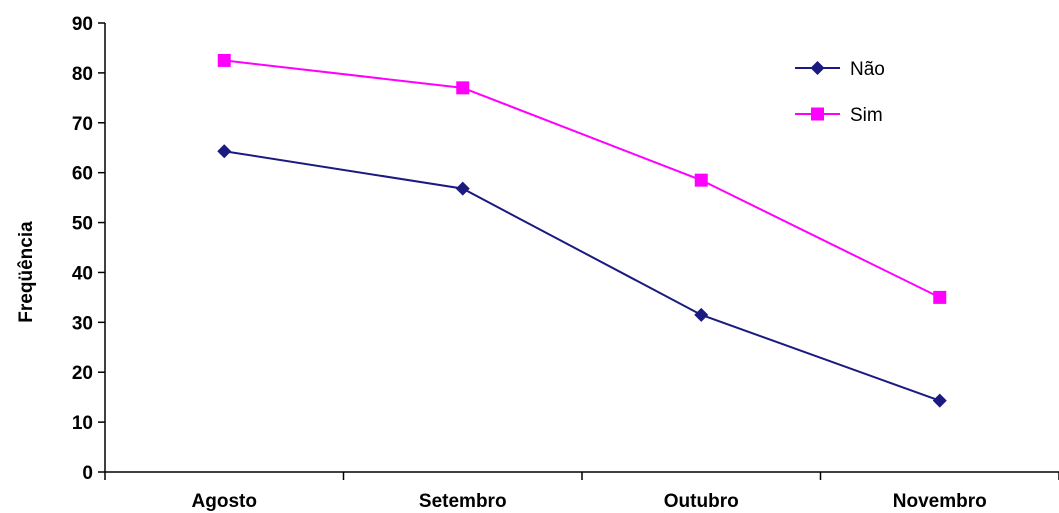 The image size is (1059, 513). What do you see at coordinates (940, 501) in the screenshot?
I see `x-tick-label: Novembro` at bounding box center [940, 501].